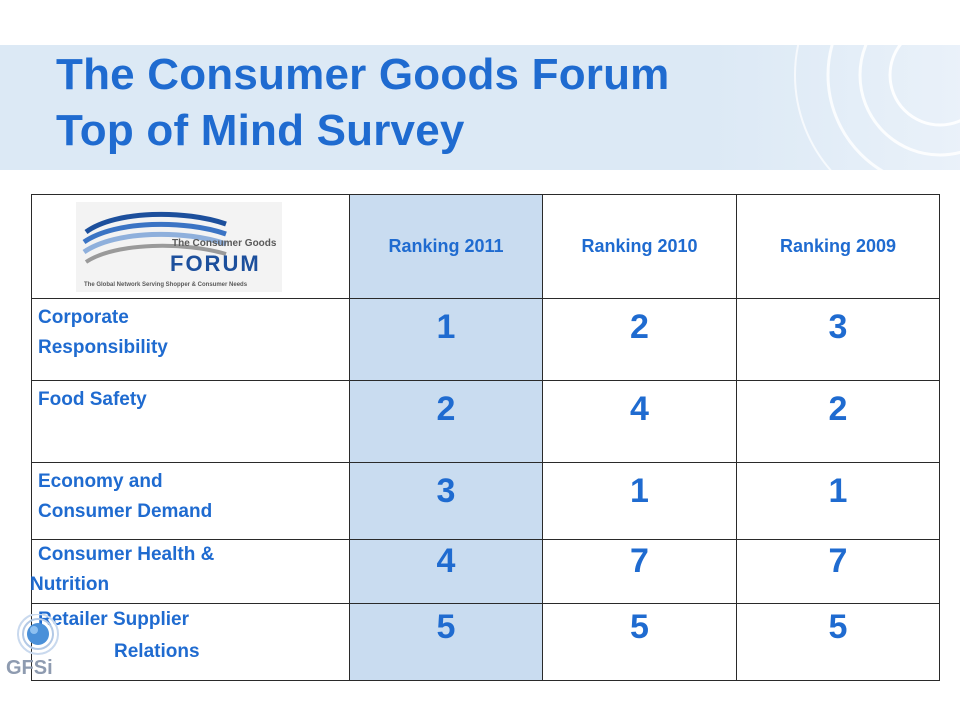 The height and width of the screenshot is (720, 960). Describe the element at coordinates (446, 421) in the screenshot. I see `rank-2011-cell: 2` at that location.